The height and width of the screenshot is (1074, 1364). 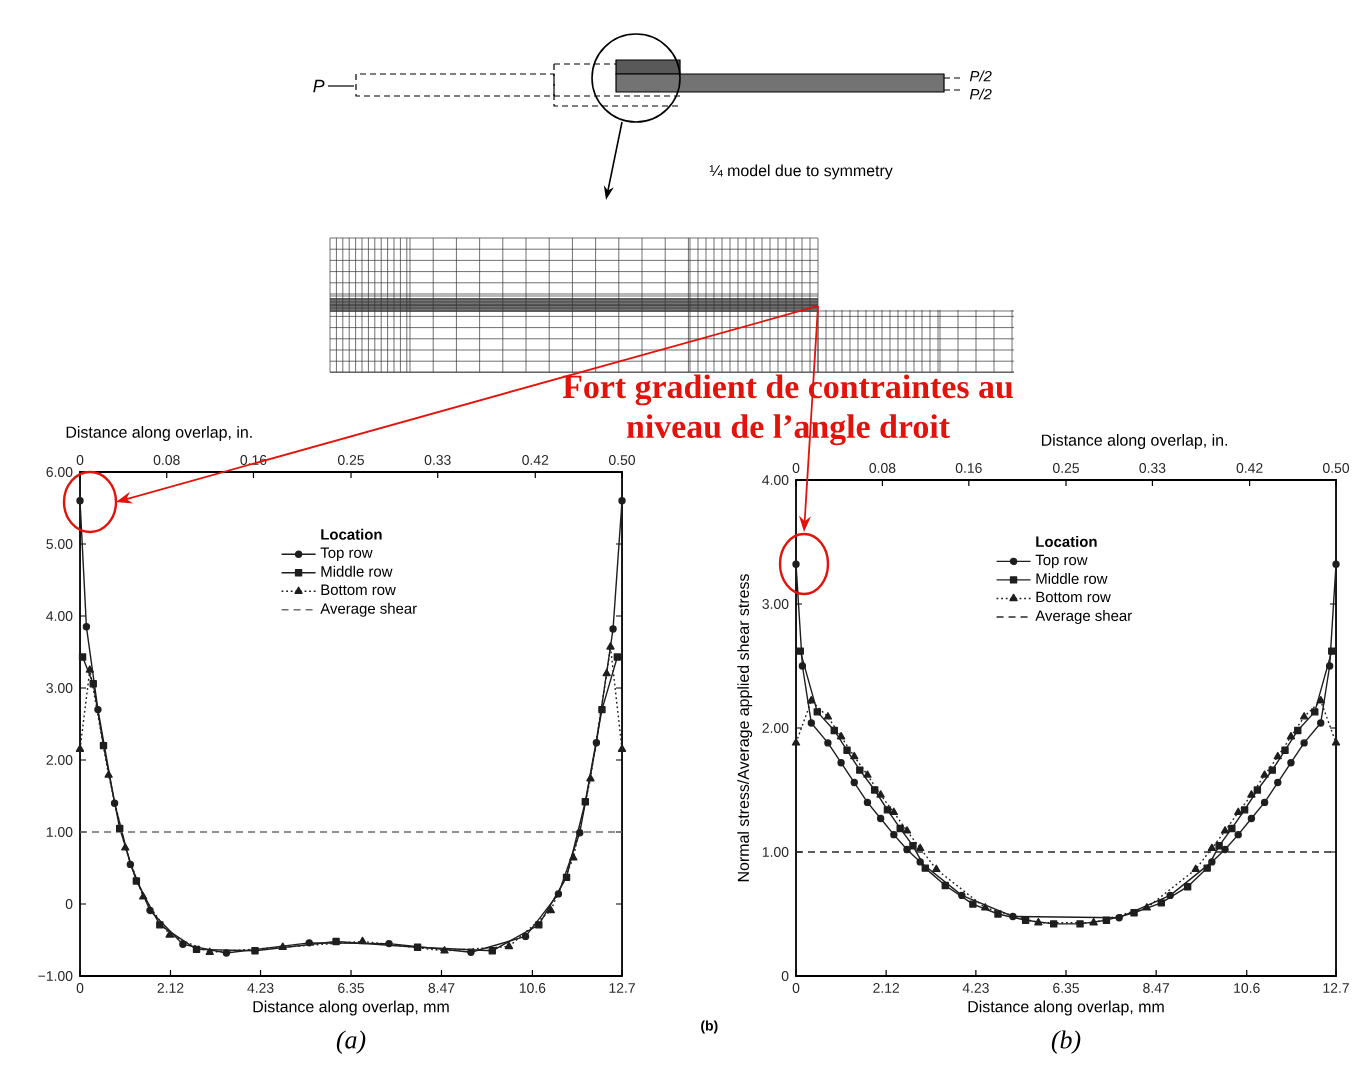 I want to click on text: (b), so click(x=1066, y=1042).